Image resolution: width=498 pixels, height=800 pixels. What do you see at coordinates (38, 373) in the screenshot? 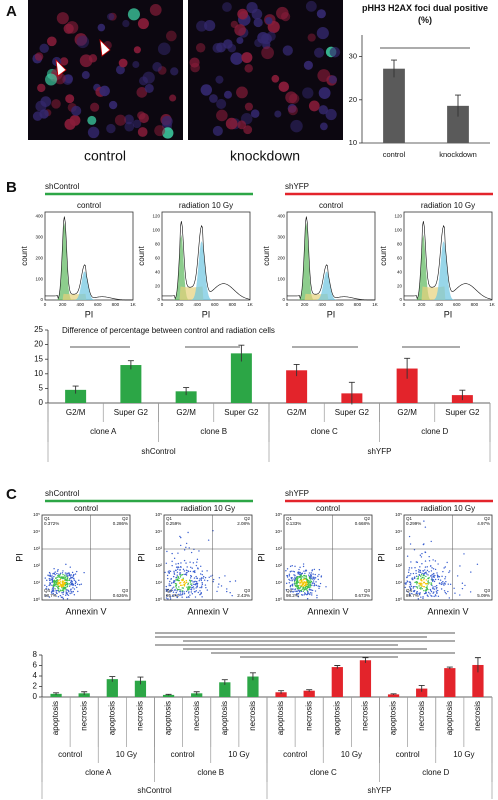
I see `y-tick-label: 10` at bounding box center [38, 373].